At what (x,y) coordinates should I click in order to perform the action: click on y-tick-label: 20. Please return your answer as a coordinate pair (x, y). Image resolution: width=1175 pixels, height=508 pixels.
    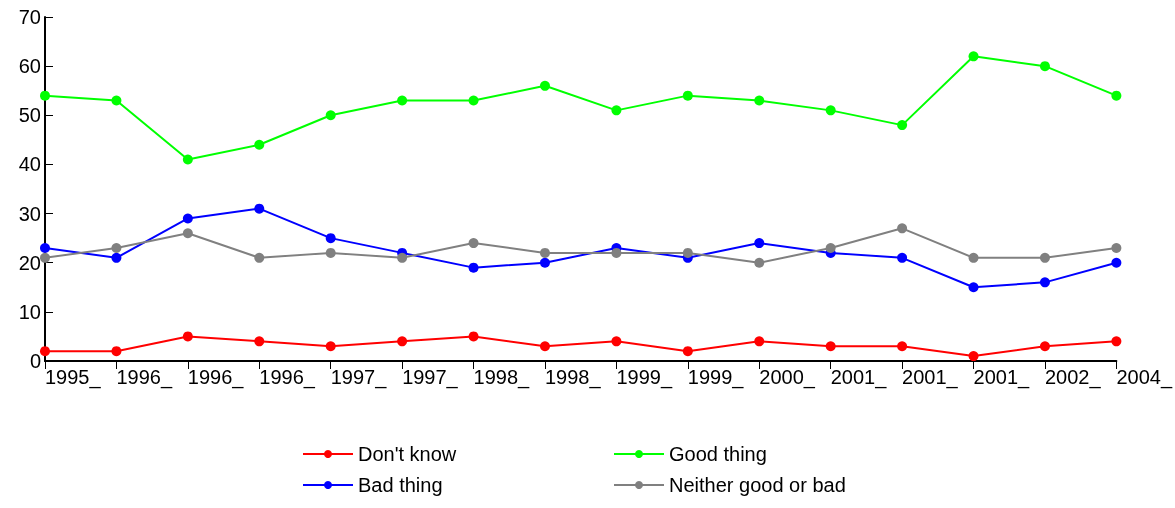
    Looking at the image, I should click on (29, 262).